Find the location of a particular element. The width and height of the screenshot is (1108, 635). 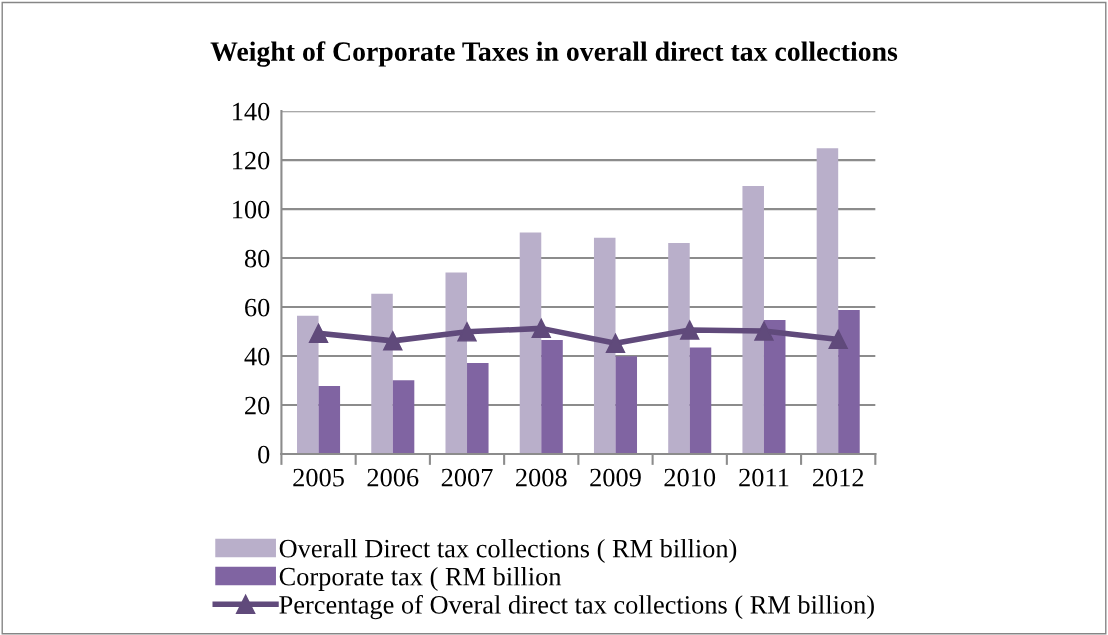

legend-label: Overall Direct tax collections ( RM billion) is located at coordinates (508, 550).